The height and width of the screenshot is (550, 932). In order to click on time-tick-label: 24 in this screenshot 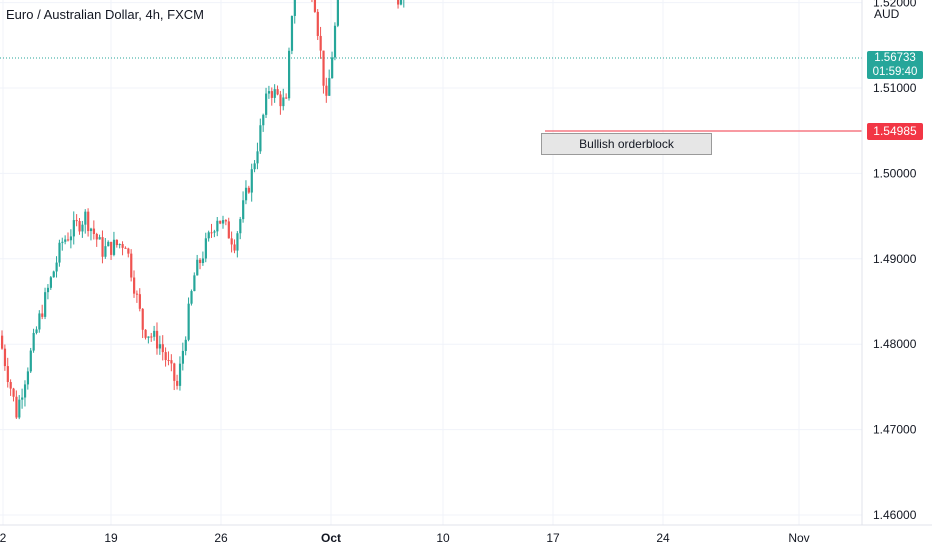, I will do `click(663, 538)`.